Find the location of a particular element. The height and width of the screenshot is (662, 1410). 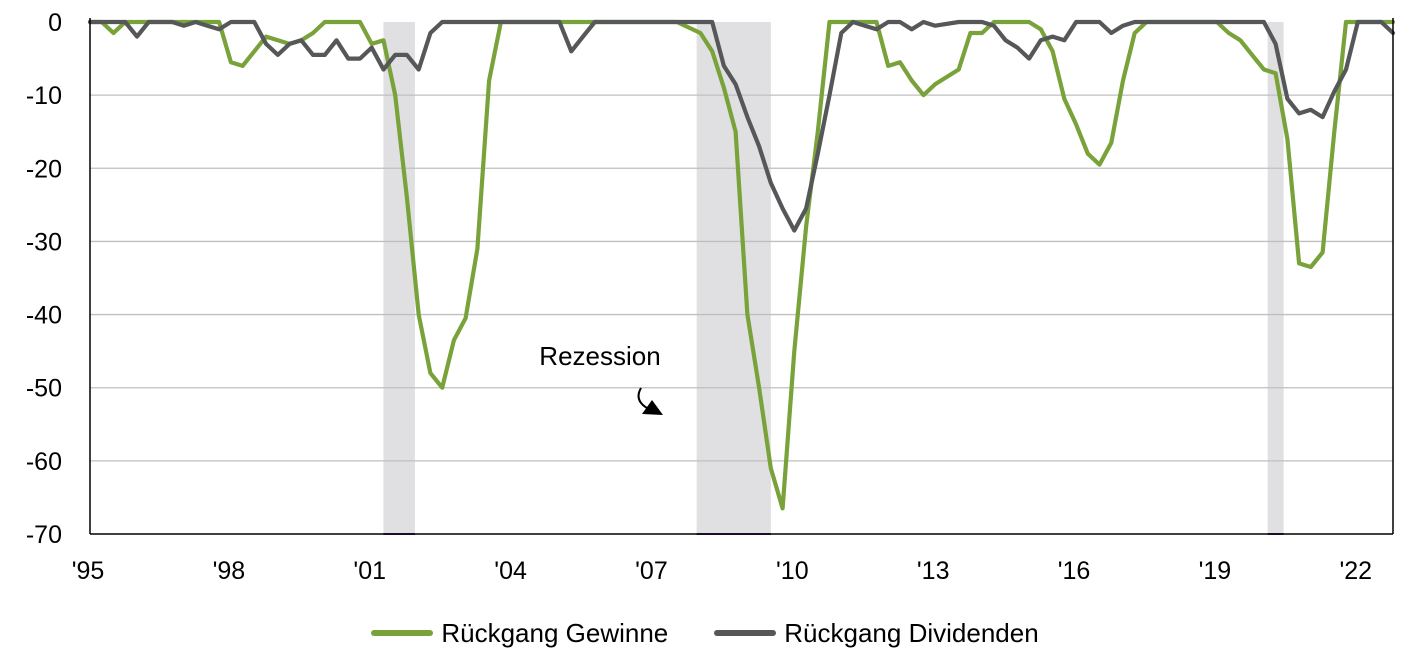

annotation-label: Rezession is located at coordinates (599, 356).